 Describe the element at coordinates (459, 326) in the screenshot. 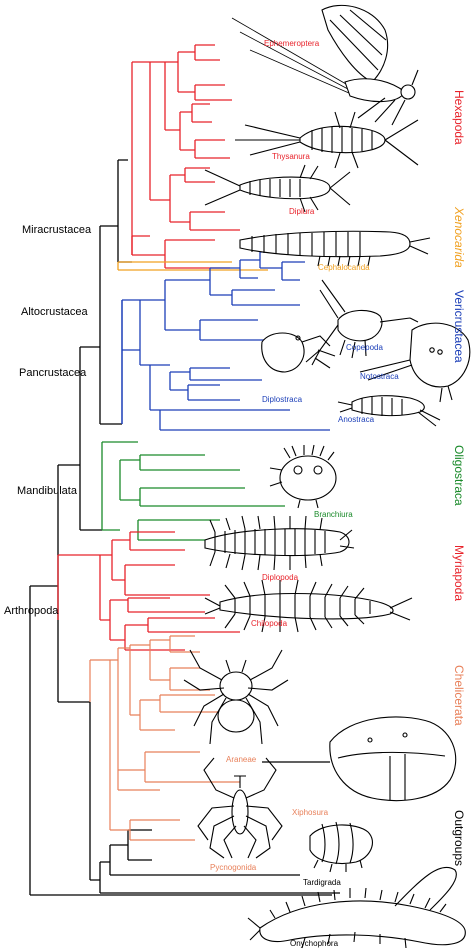

I see `vericrustacea-clade-label: Vericrustacea` at that location.